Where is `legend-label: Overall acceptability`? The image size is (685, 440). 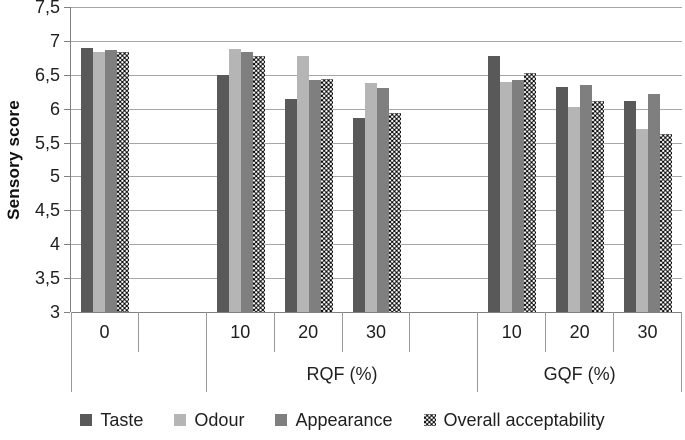
legend-label: Overall acceptability is located at coordinates (524, 419).